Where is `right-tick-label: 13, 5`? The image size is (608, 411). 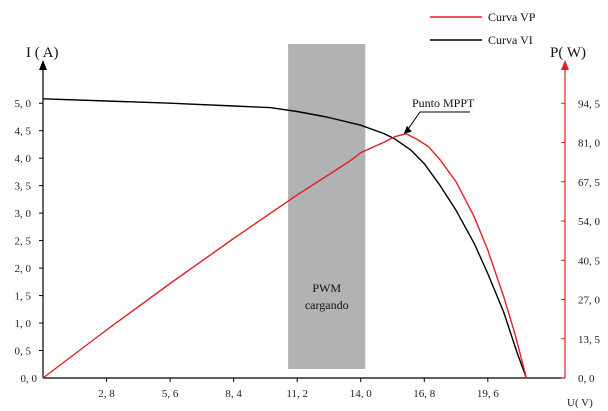
right-tick-label: 13, 5 is located at coordinates (589, 340).